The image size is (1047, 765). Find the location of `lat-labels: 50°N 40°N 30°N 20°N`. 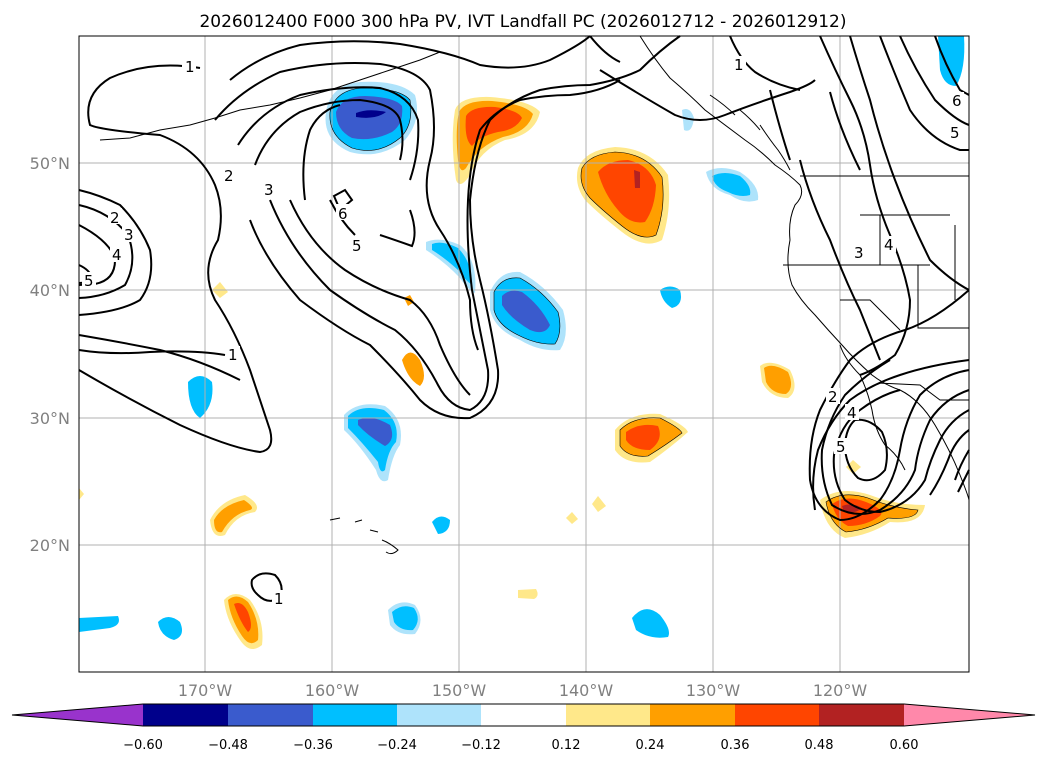

lat-labels: 50°N 40°N 30°N 20°N is located at coordinates (50, 354).